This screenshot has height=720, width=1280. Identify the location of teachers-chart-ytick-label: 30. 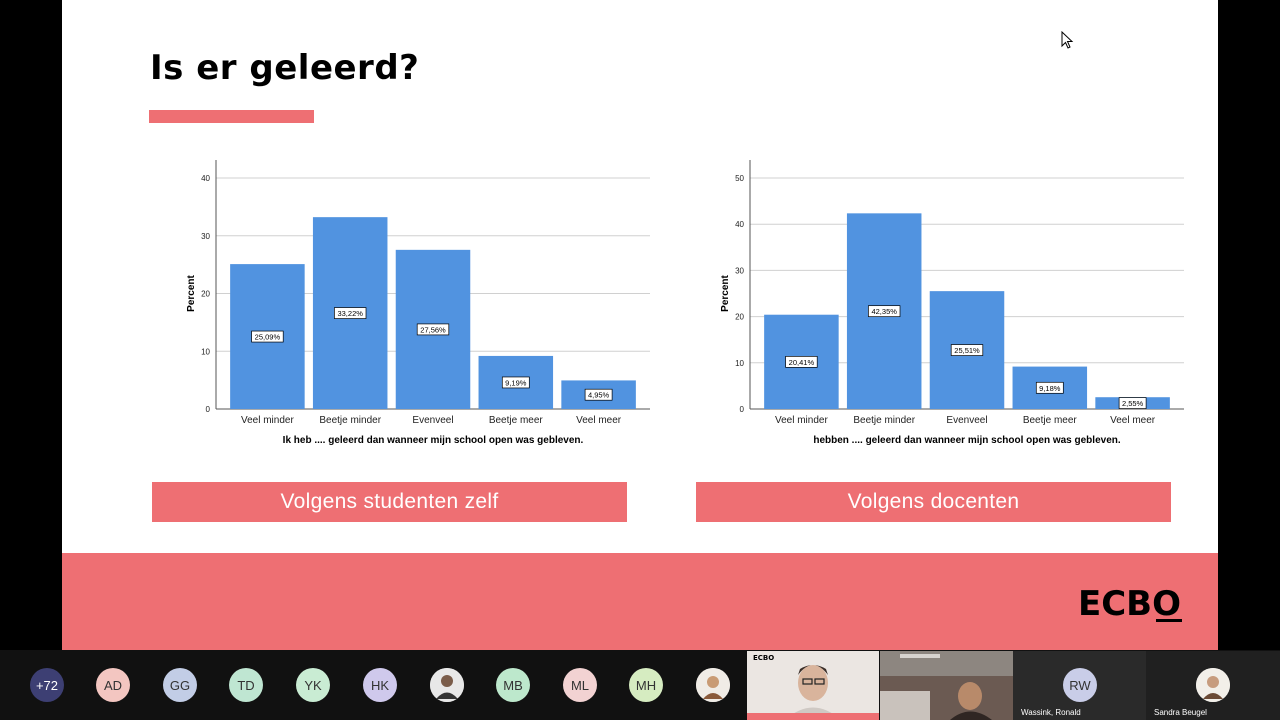
(739, 270).